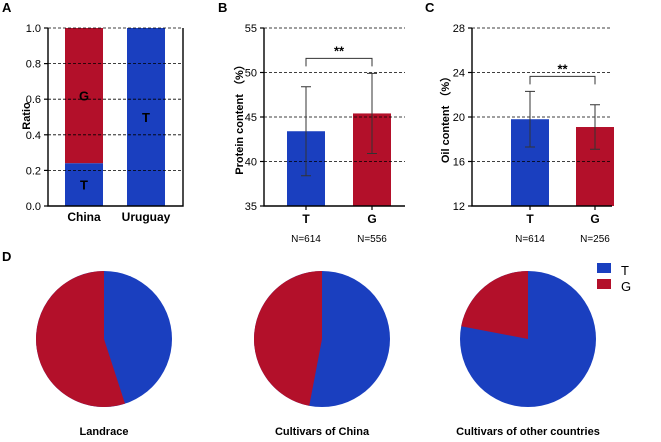 This screenshot has height=442, width=661. What do you see at coordinates (459, 74) in the screenshot?
I see `c-ytick-label: 24` at bounding box center [459, 74].